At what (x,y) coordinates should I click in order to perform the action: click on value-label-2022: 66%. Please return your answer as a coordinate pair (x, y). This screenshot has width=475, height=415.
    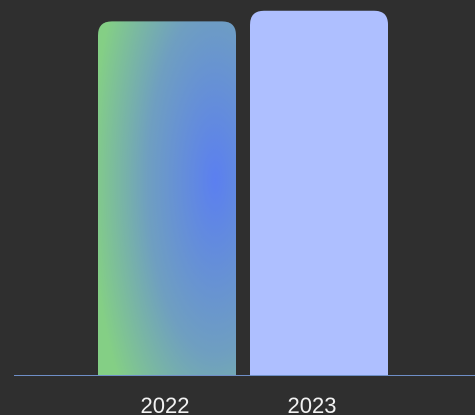
    Looking at the image, I should click on (152, 1).